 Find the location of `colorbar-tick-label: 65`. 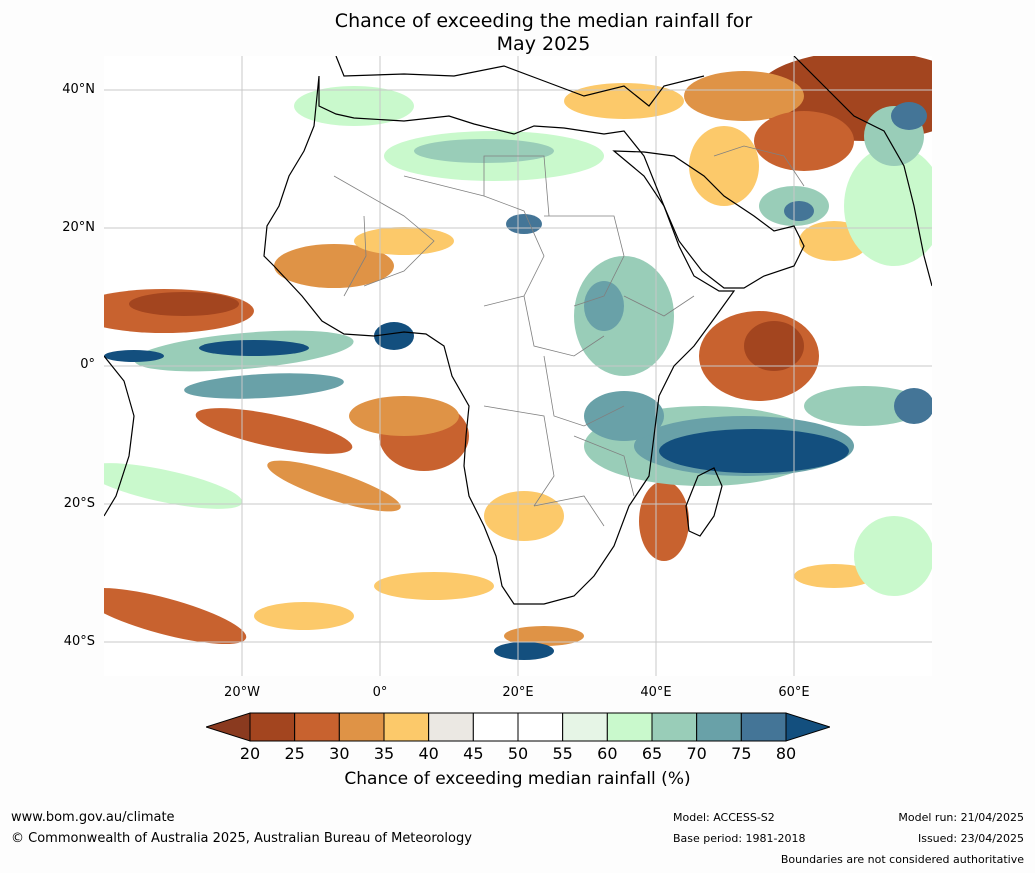

colorbar-tick-label: 65 is located at coordinates (652, 753).